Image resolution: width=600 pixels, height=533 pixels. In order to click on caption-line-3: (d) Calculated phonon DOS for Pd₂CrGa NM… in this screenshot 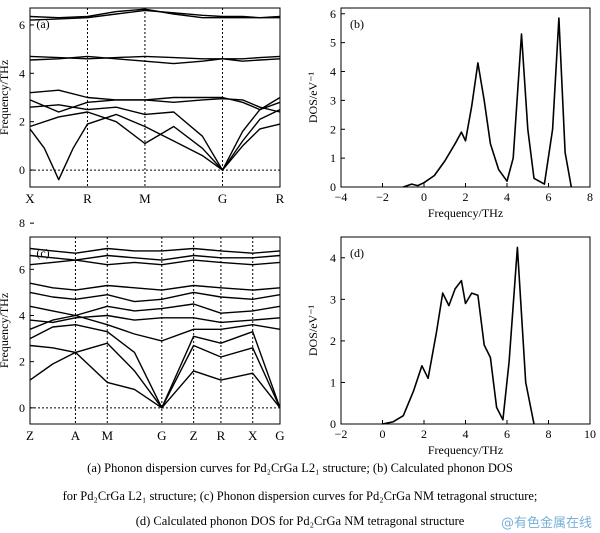, I will do `click(300, 521)`.